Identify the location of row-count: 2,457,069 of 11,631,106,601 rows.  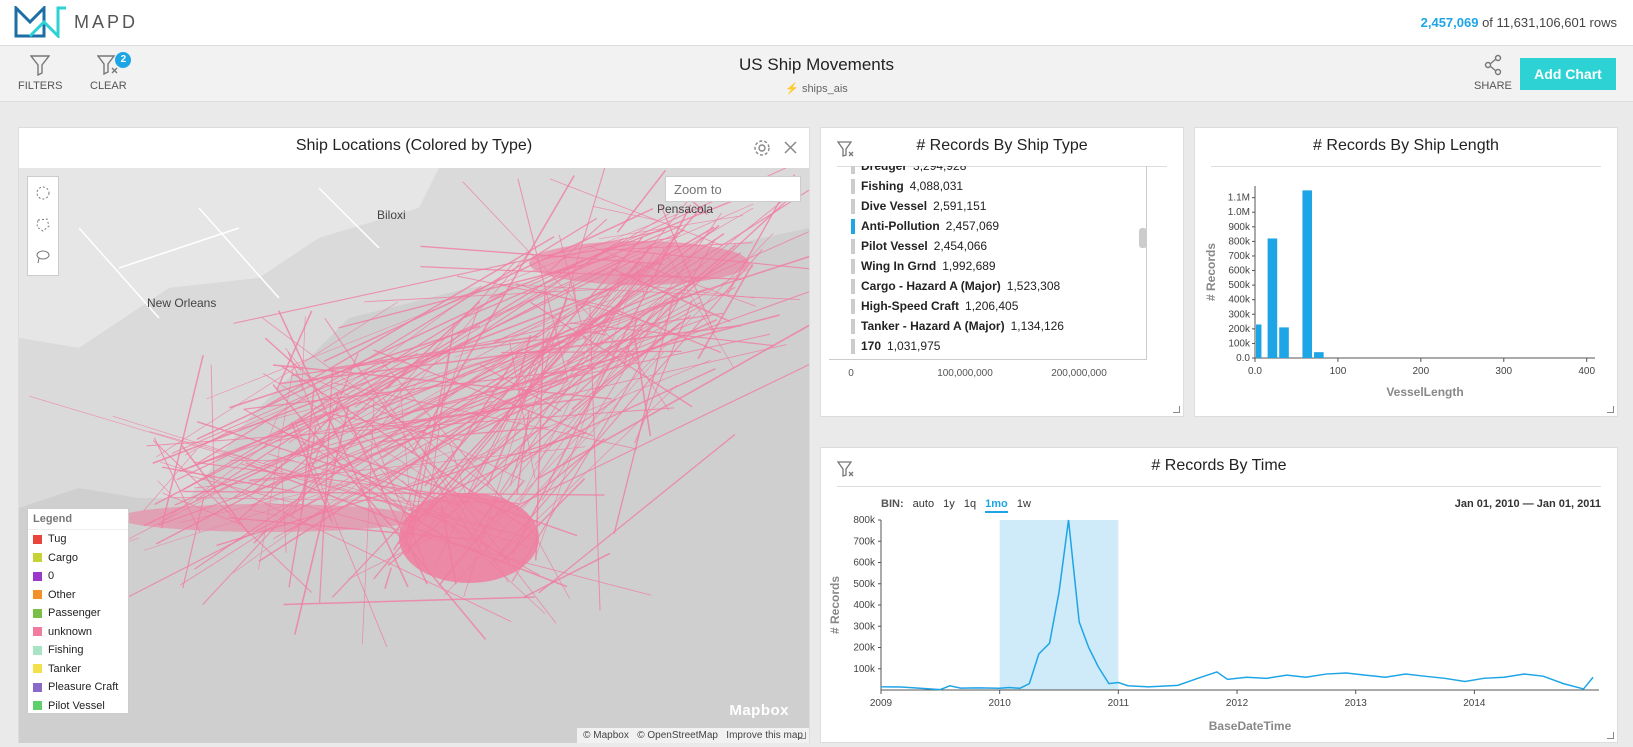
(1519, 22).